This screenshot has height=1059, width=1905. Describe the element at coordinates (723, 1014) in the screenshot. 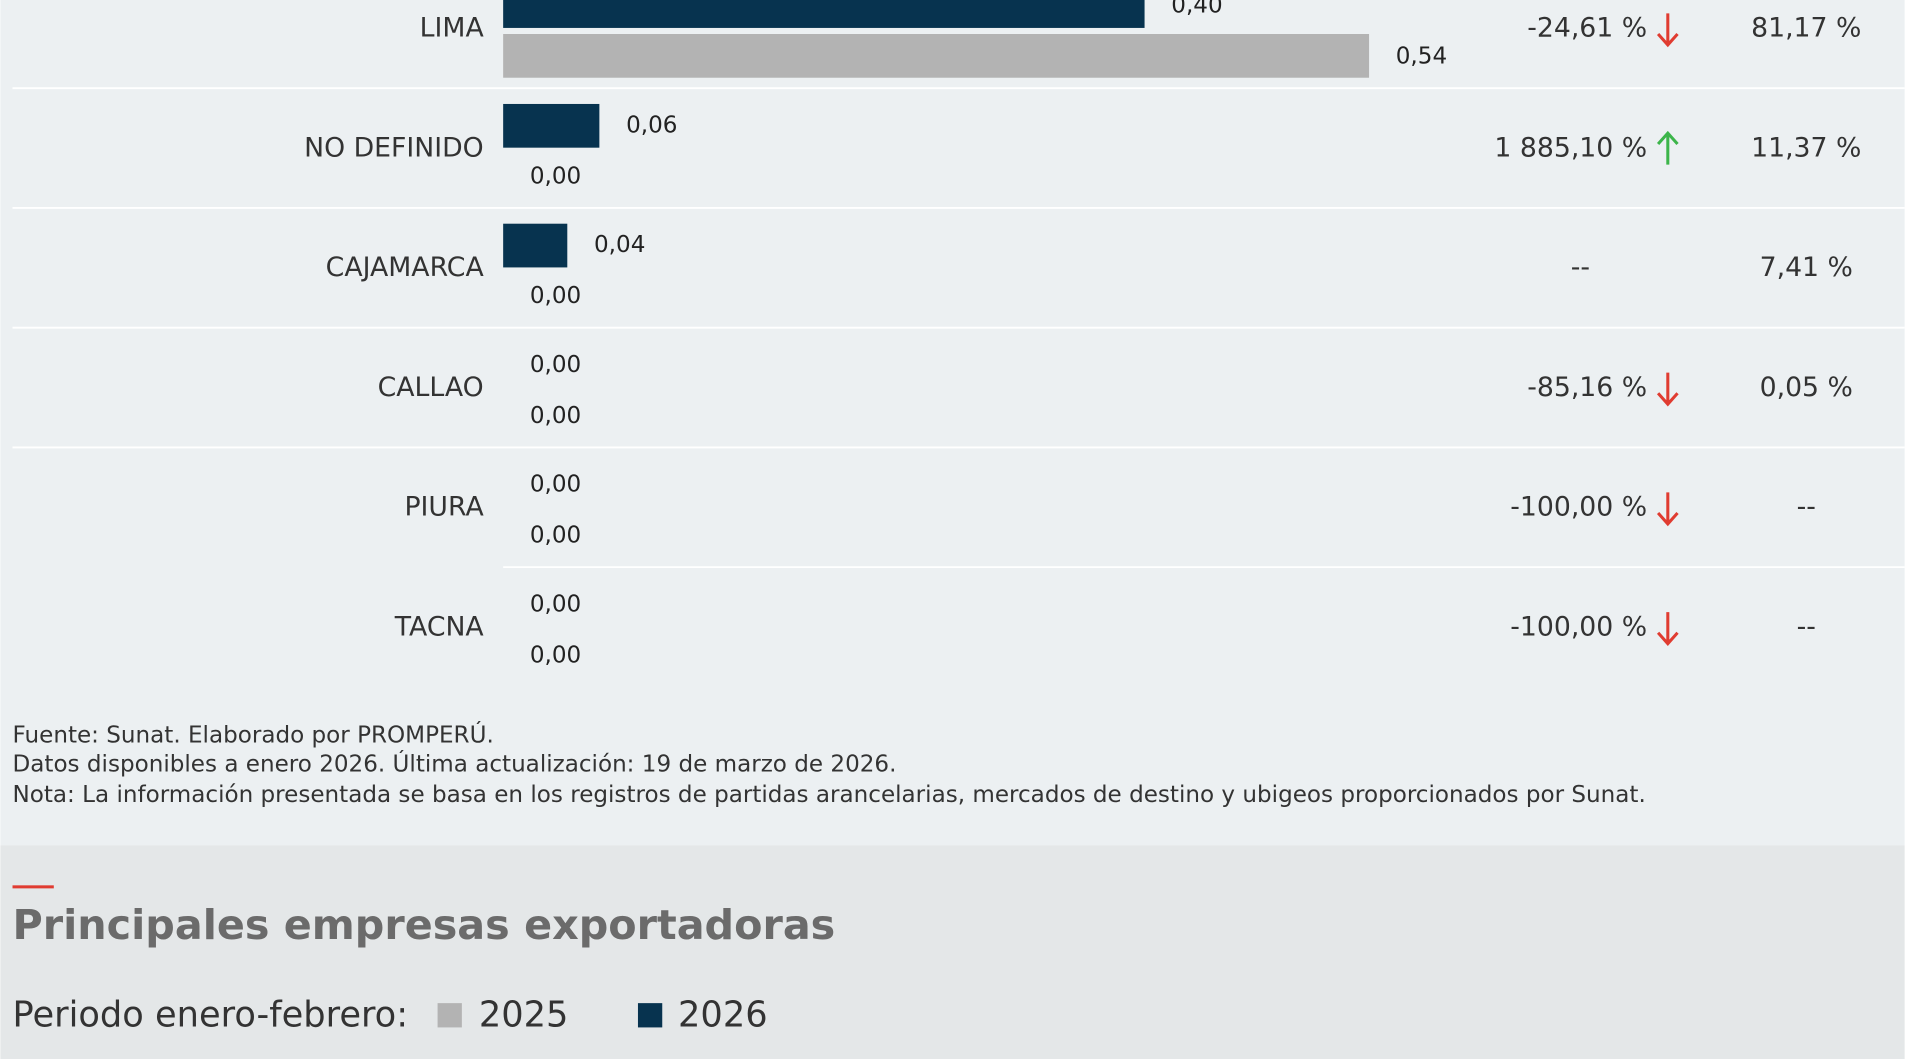

I see `legend-label: 2026` at that location.